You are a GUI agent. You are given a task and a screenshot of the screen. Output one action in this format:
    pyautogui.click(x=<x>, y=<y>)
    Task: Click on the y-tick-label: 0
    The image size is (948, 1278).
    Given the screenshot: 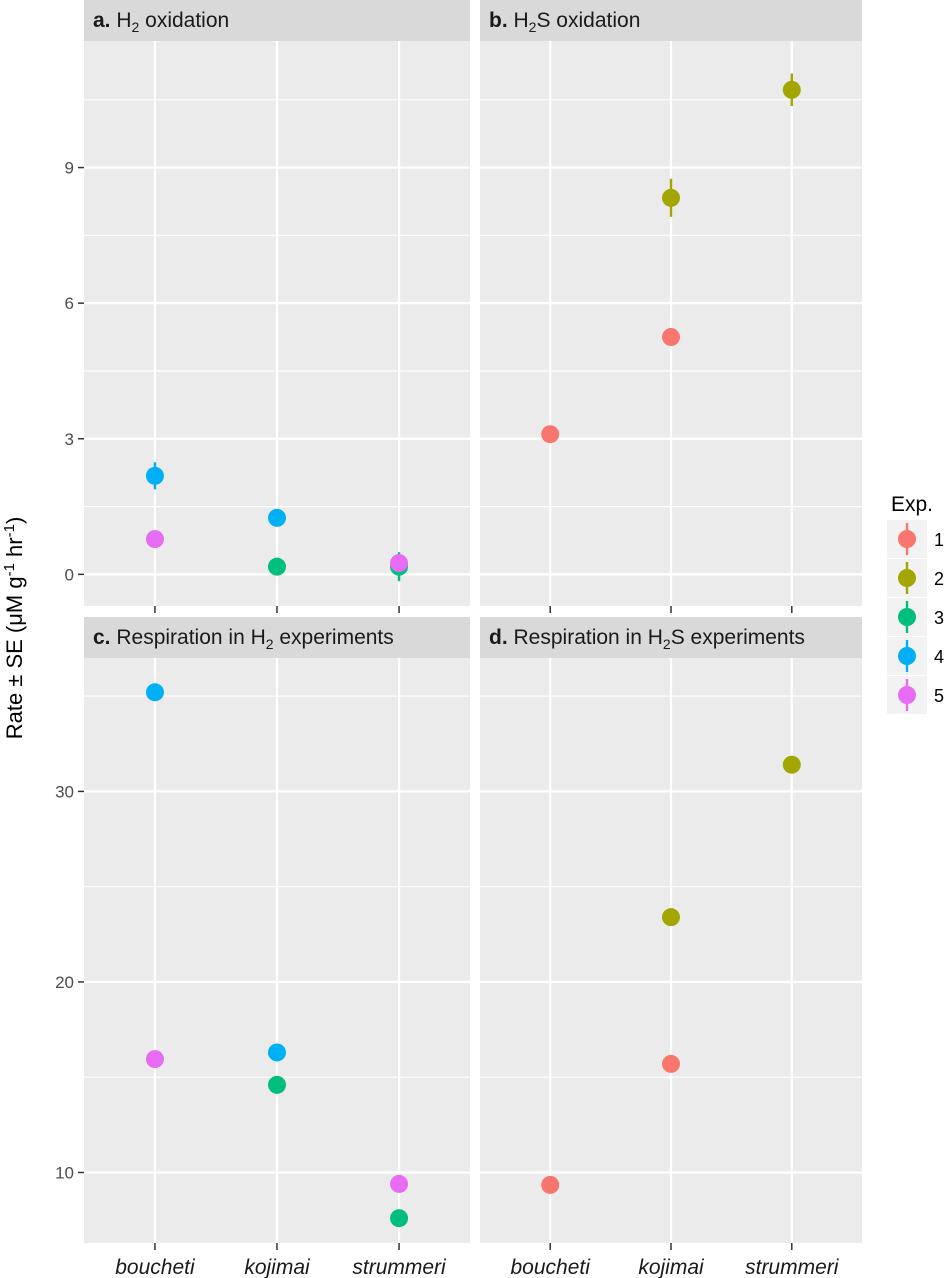 What is the action you would take?
    pyautogui.click(x=69, y=574)
    